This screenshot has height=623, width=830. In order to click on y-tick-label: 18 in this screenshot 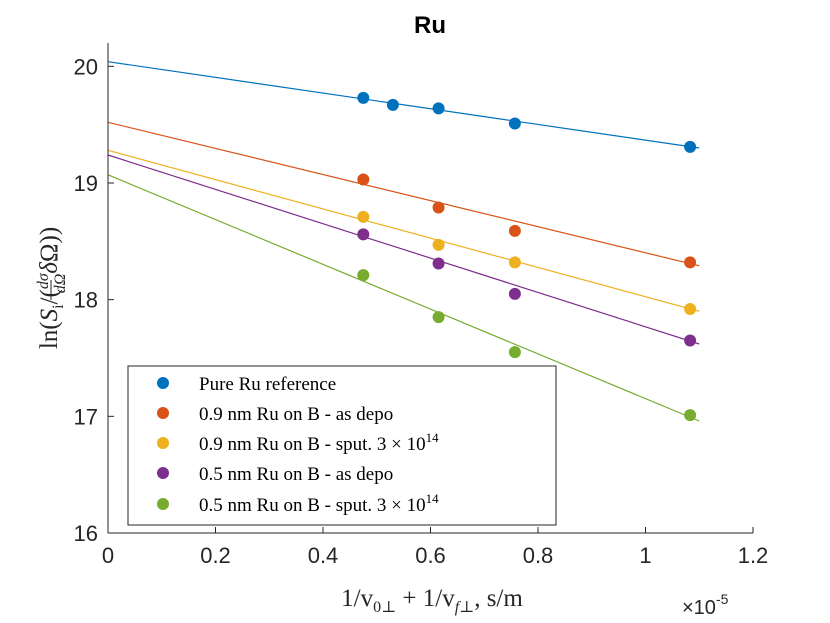, I will do `click(86, 300)`.